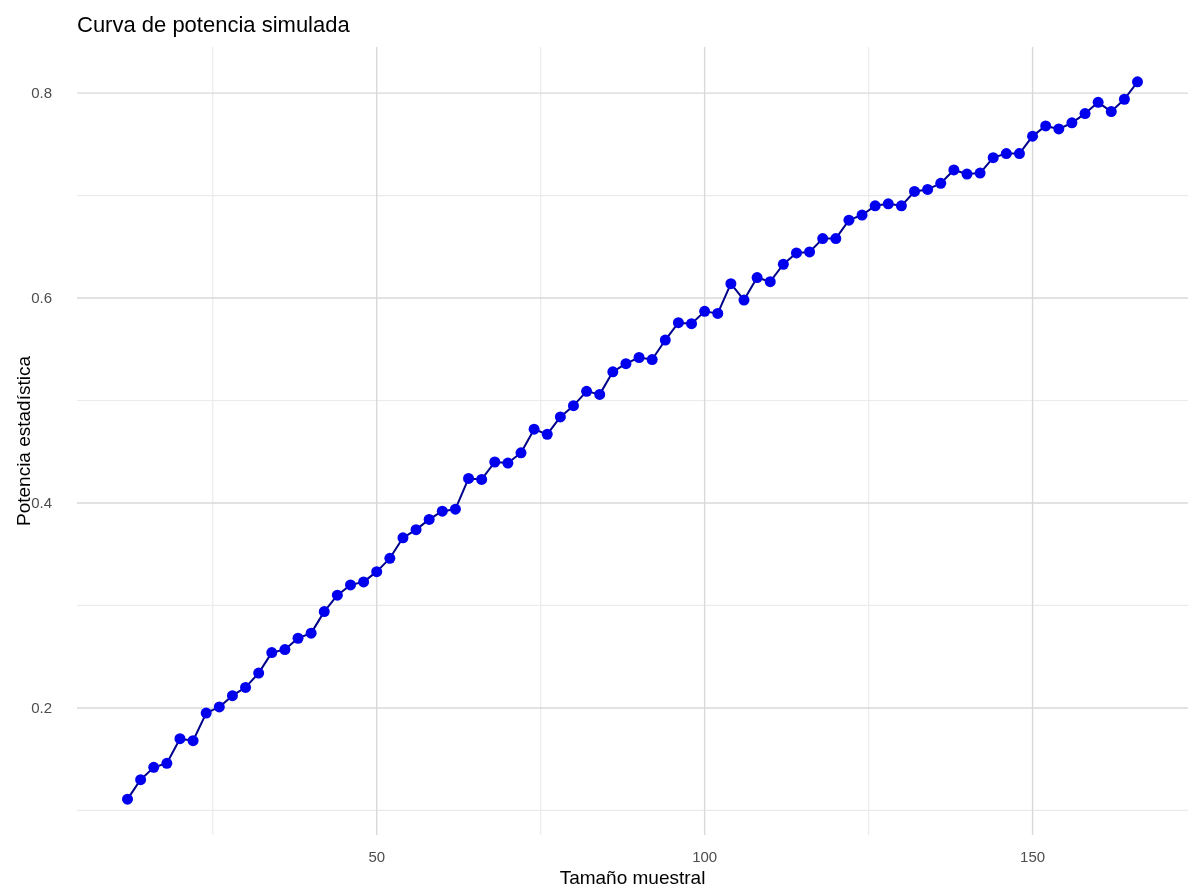  I want to click on x-tick-label: 100, so click(705, 856).